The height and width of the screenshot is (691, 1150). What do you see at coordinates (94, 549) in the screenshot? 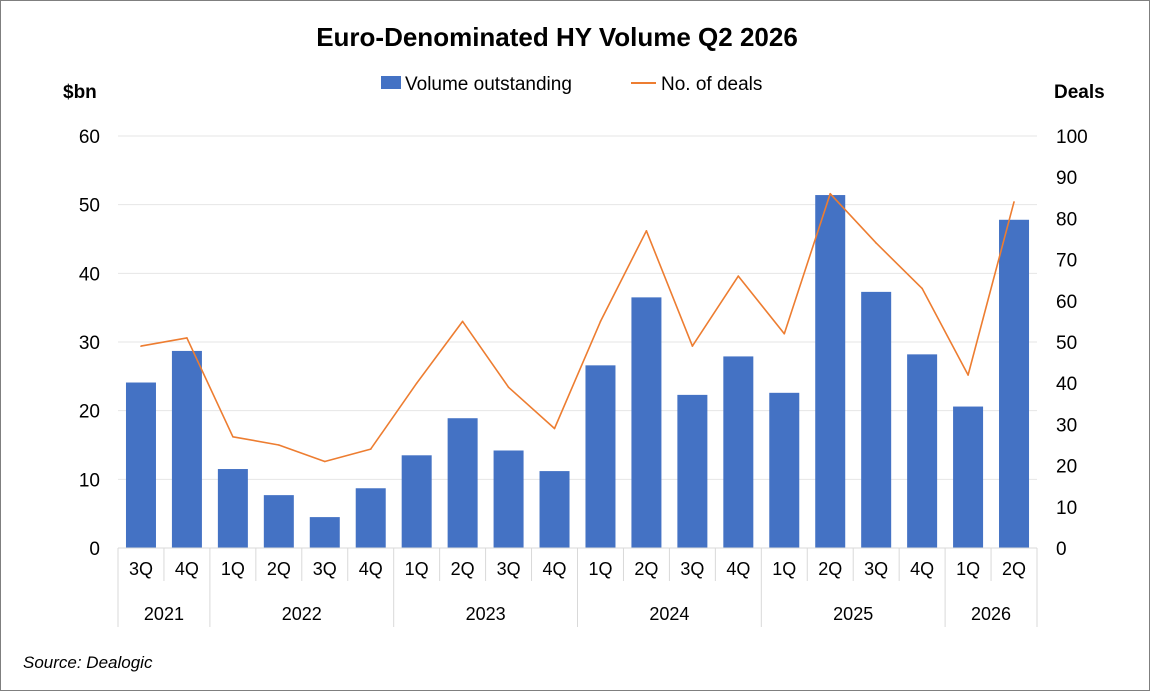
I see `y-left-tick-label: 0` at bounding box center [94, 549].